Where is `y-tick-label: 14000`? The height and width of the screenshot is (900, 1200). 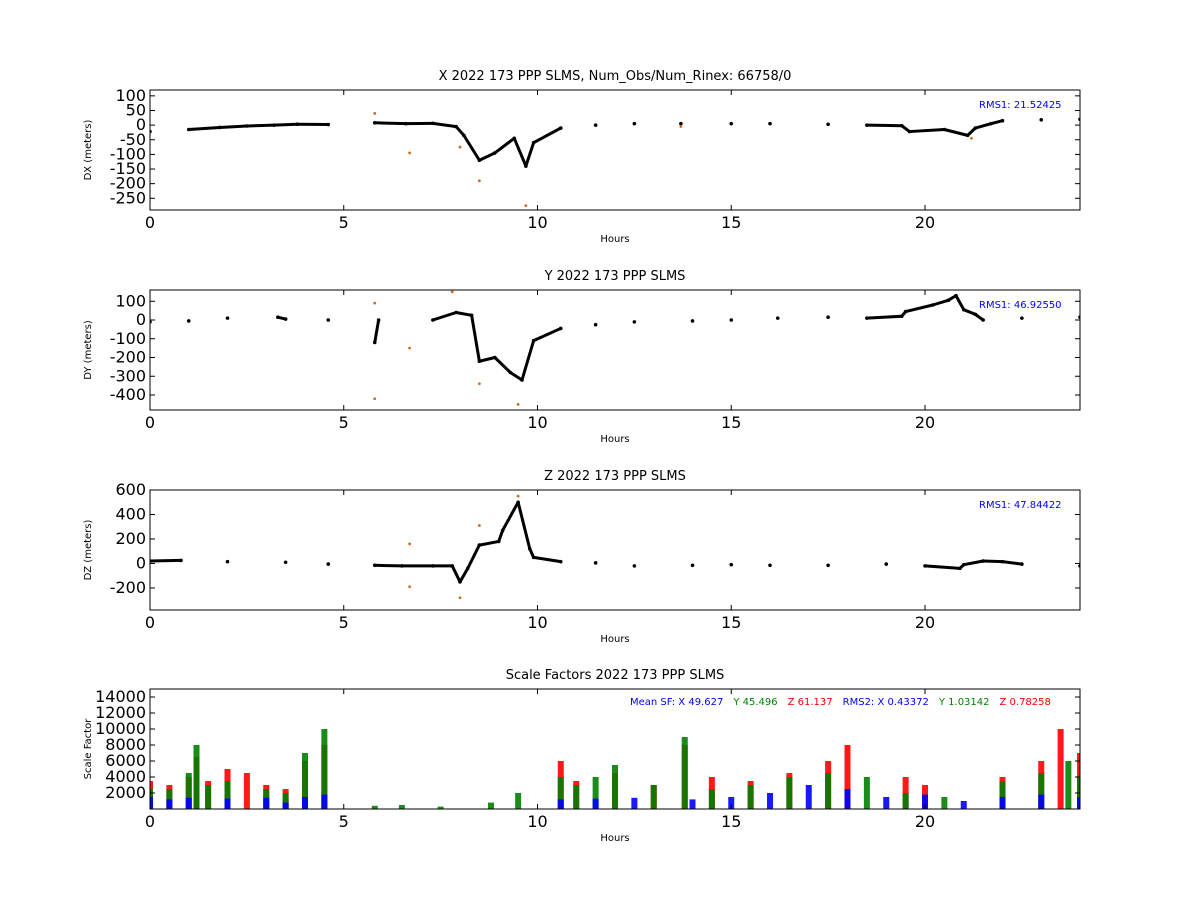
y-tick-label: 14000 is located at coordinates (120, 696).